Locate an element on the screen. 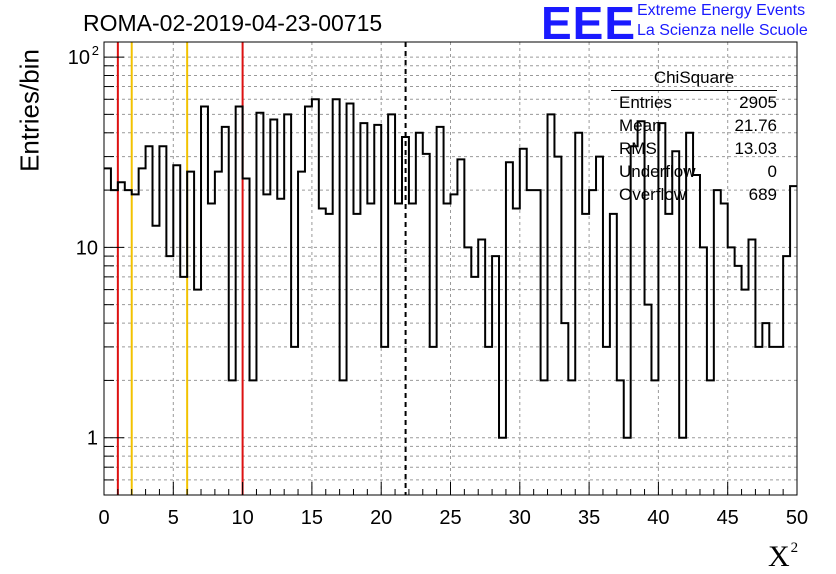  x-tick-label: 35 is located at coordinates (589, 518).